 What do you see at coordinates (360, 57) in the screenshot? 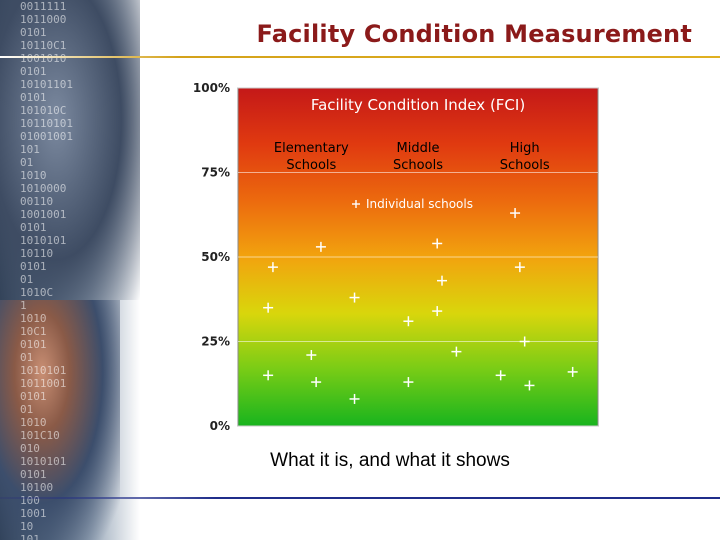
I see `title-underline` at bounding box center [360, 57].